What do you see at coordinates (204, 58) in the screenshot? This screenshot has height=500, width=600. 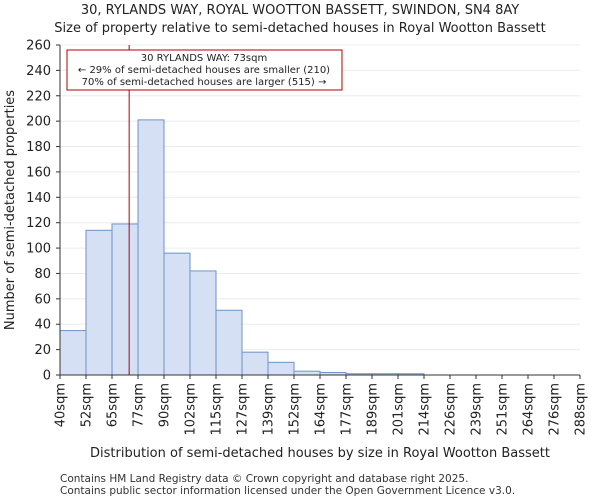 I see `annotation-line-1: 30 RYLANDS WAY: 73sqm` at bounding box center [204, 58].